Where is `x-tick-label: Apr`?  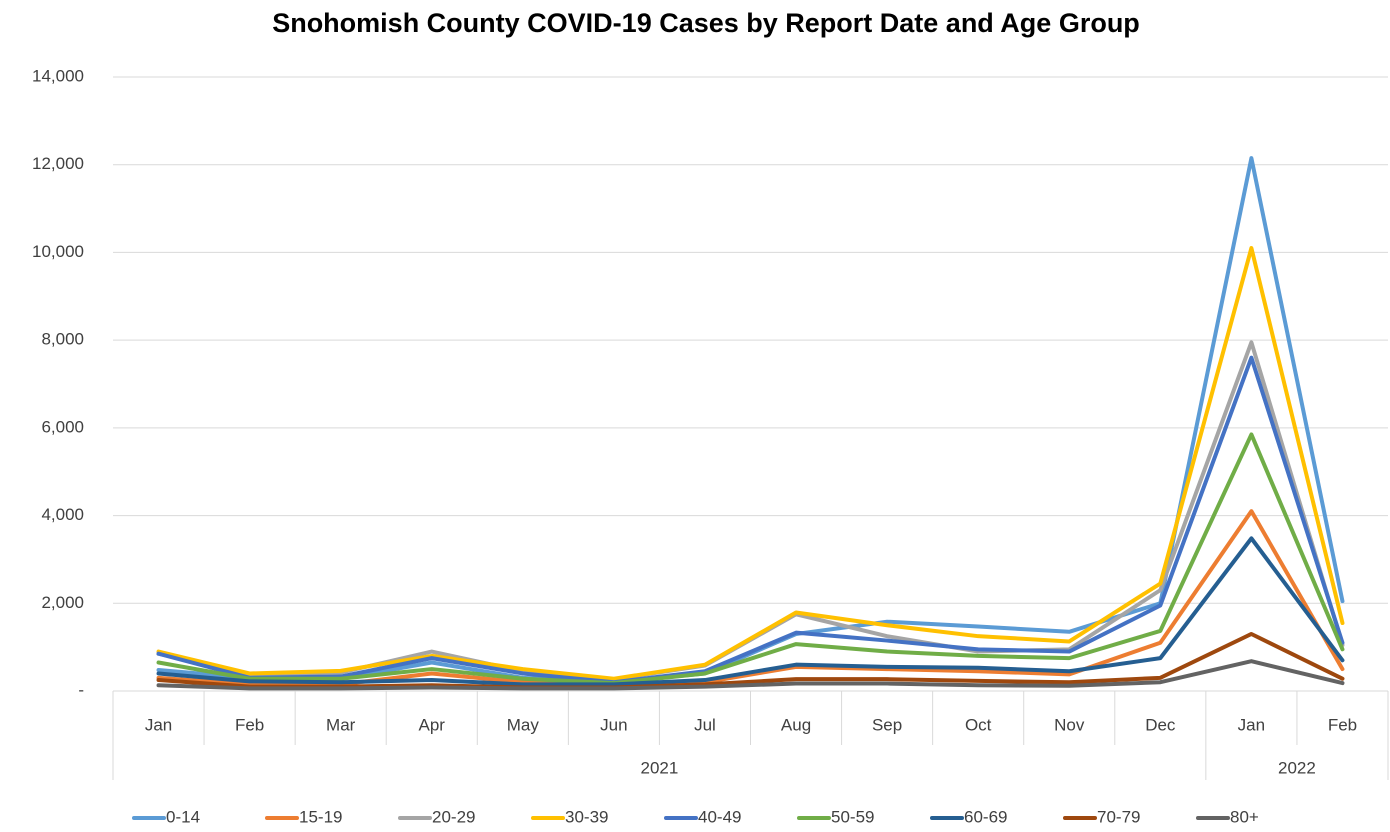
x-tick-label: Apr is located at coordinates (432, 724).